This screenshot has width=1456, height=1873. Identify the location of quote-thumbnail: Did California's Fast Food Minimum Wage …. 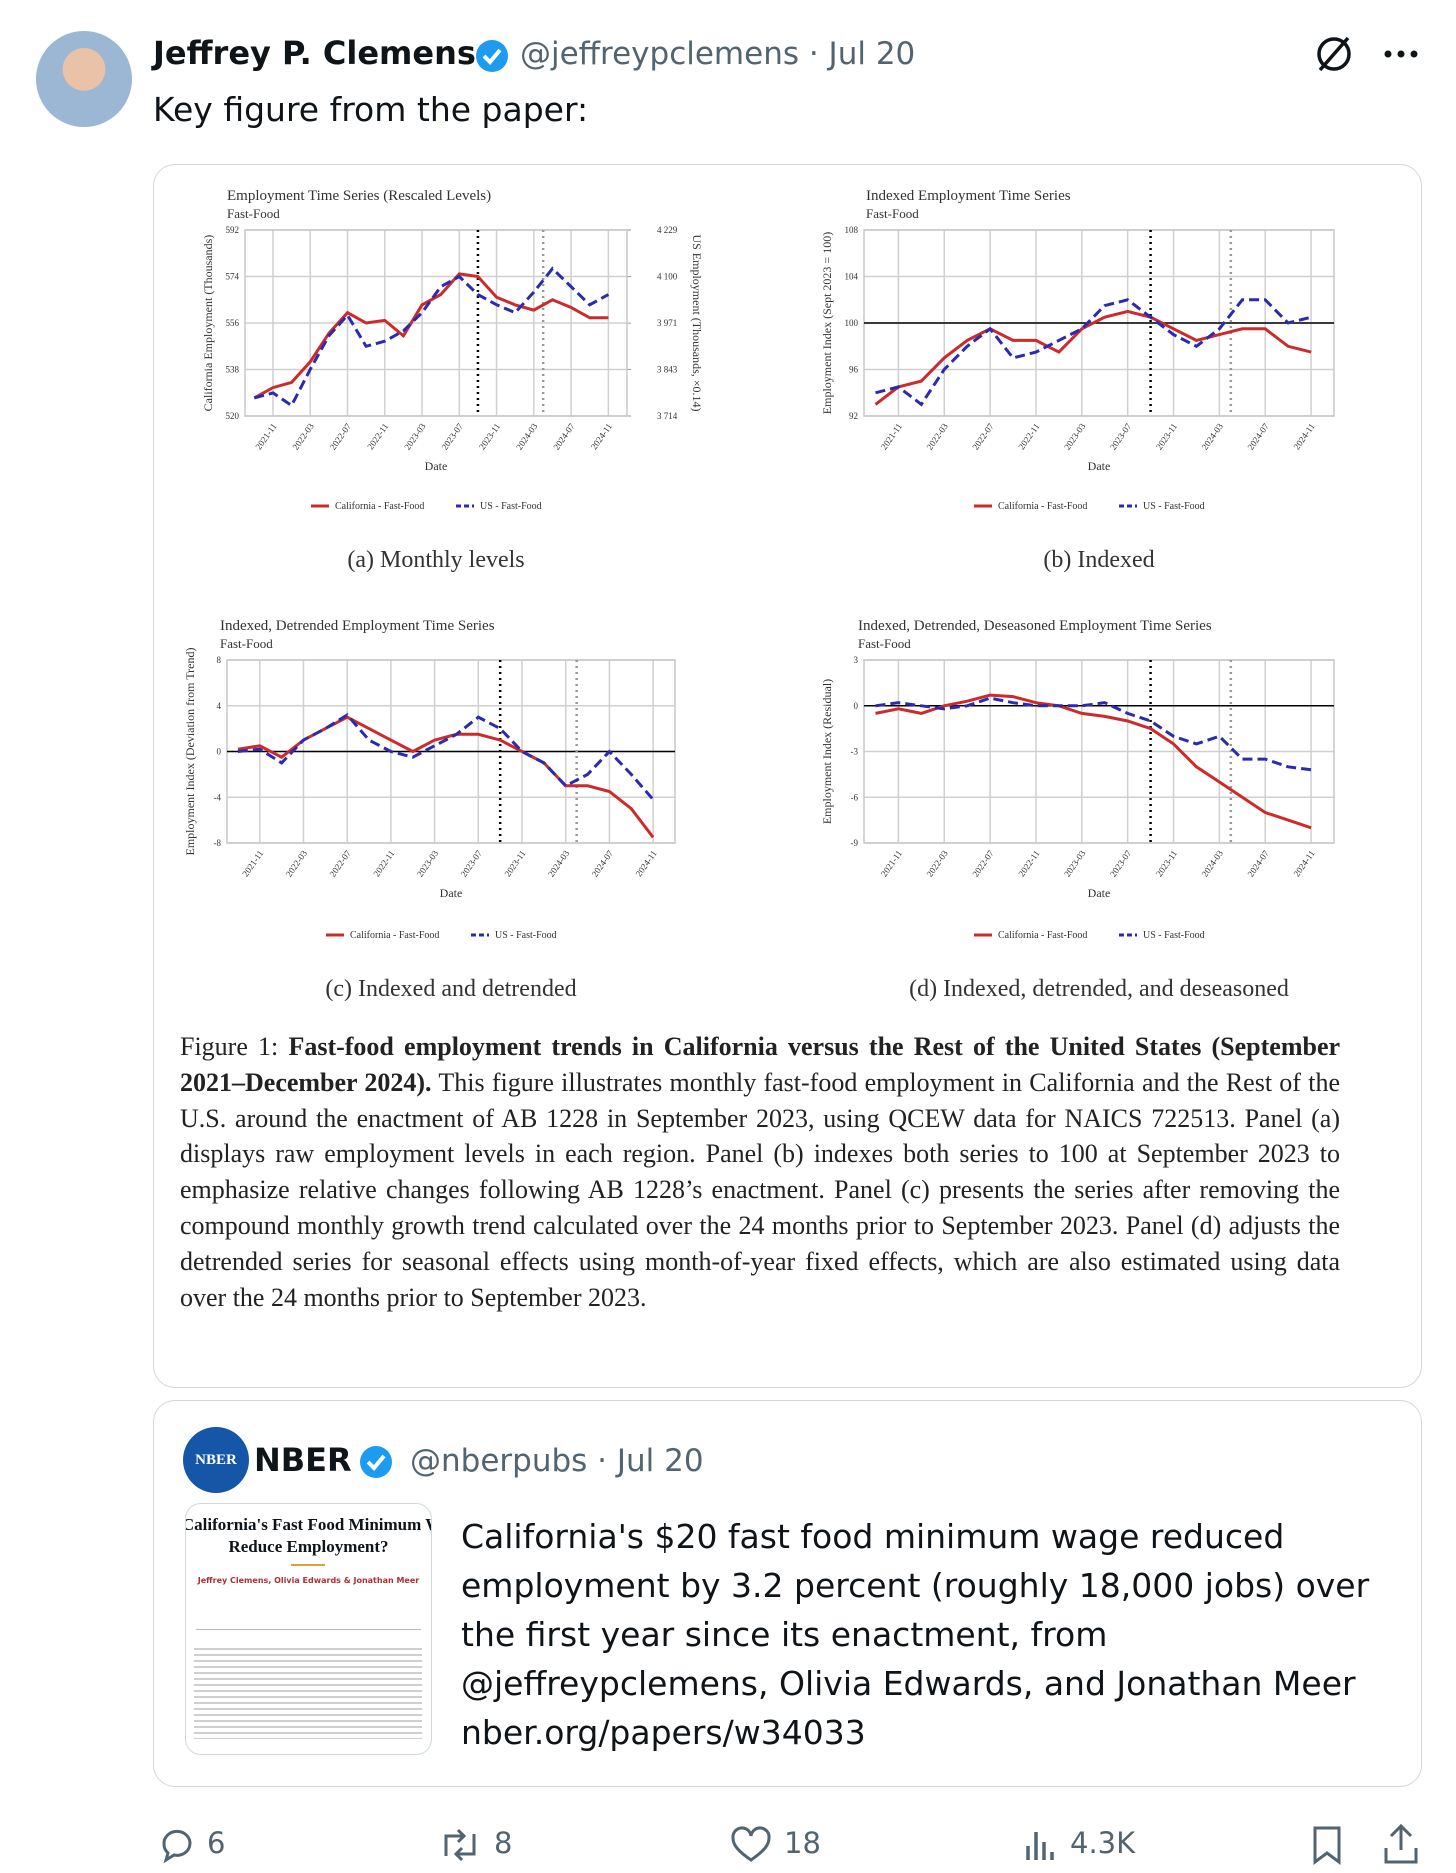
(308, 1629).